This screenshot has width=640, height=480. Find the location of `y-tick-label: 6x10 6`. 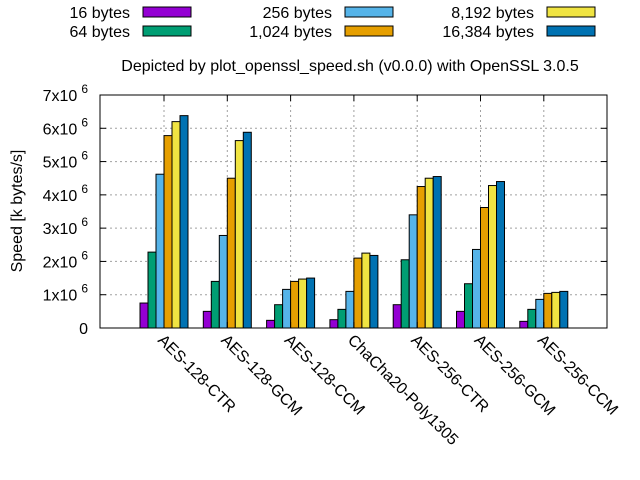

y-tick-label: 6x10 6 is located at coordinates (66, 126).